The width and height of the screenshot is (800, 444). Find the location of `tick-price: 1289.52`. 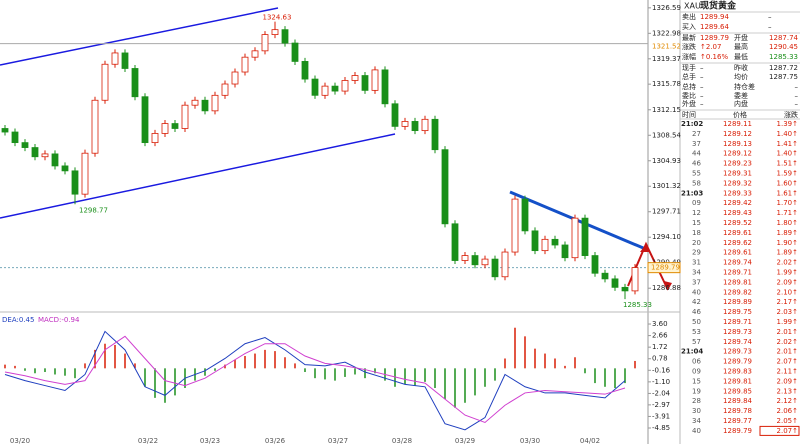

tick-price: 1289.52 is located at coordinates (737, 223).